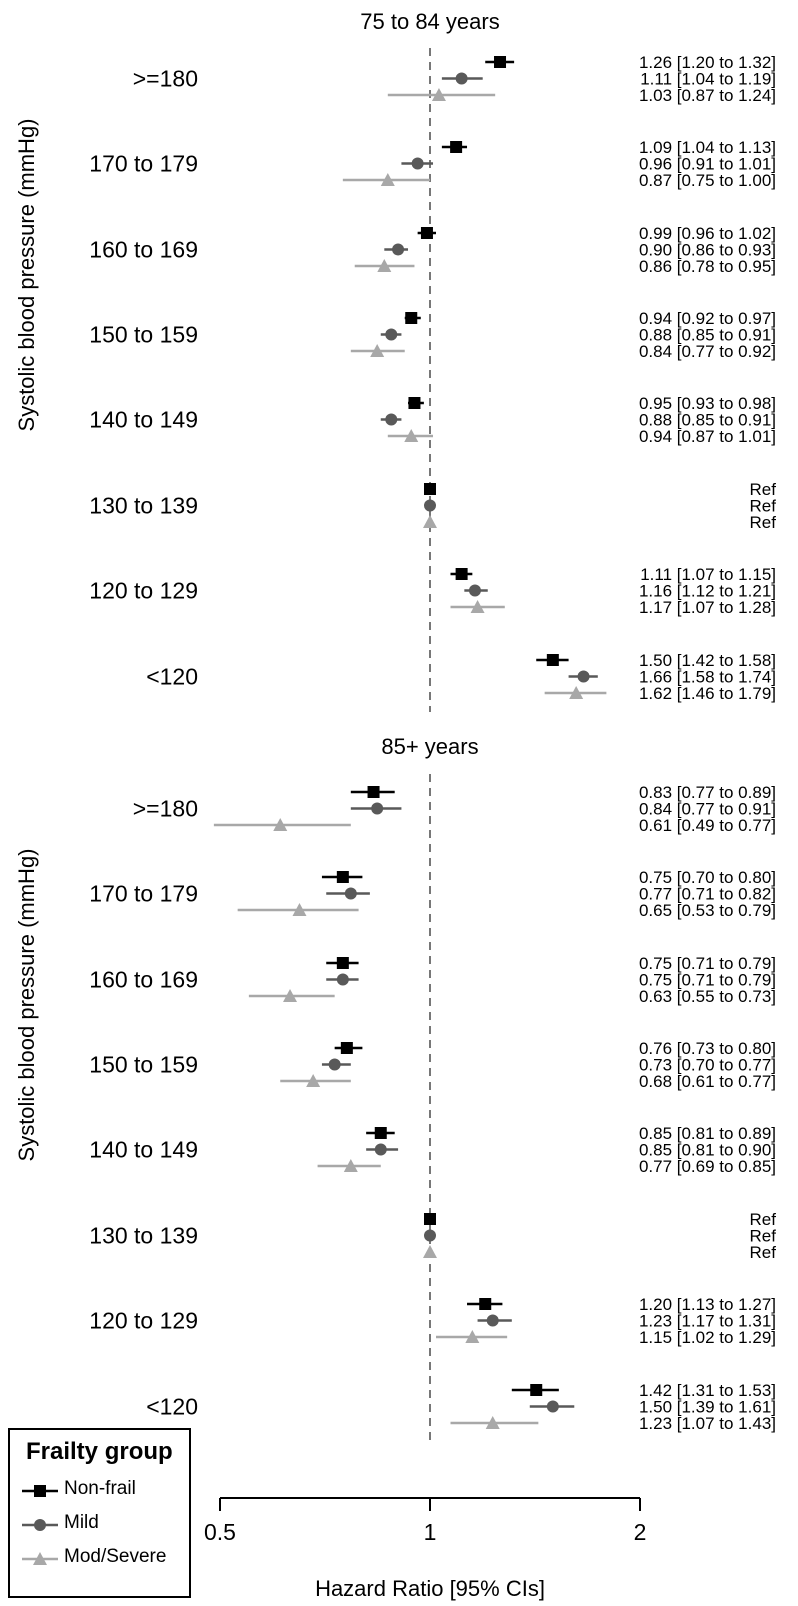  I want to click on x-tick-label: 0.5, so click(220, 1532).